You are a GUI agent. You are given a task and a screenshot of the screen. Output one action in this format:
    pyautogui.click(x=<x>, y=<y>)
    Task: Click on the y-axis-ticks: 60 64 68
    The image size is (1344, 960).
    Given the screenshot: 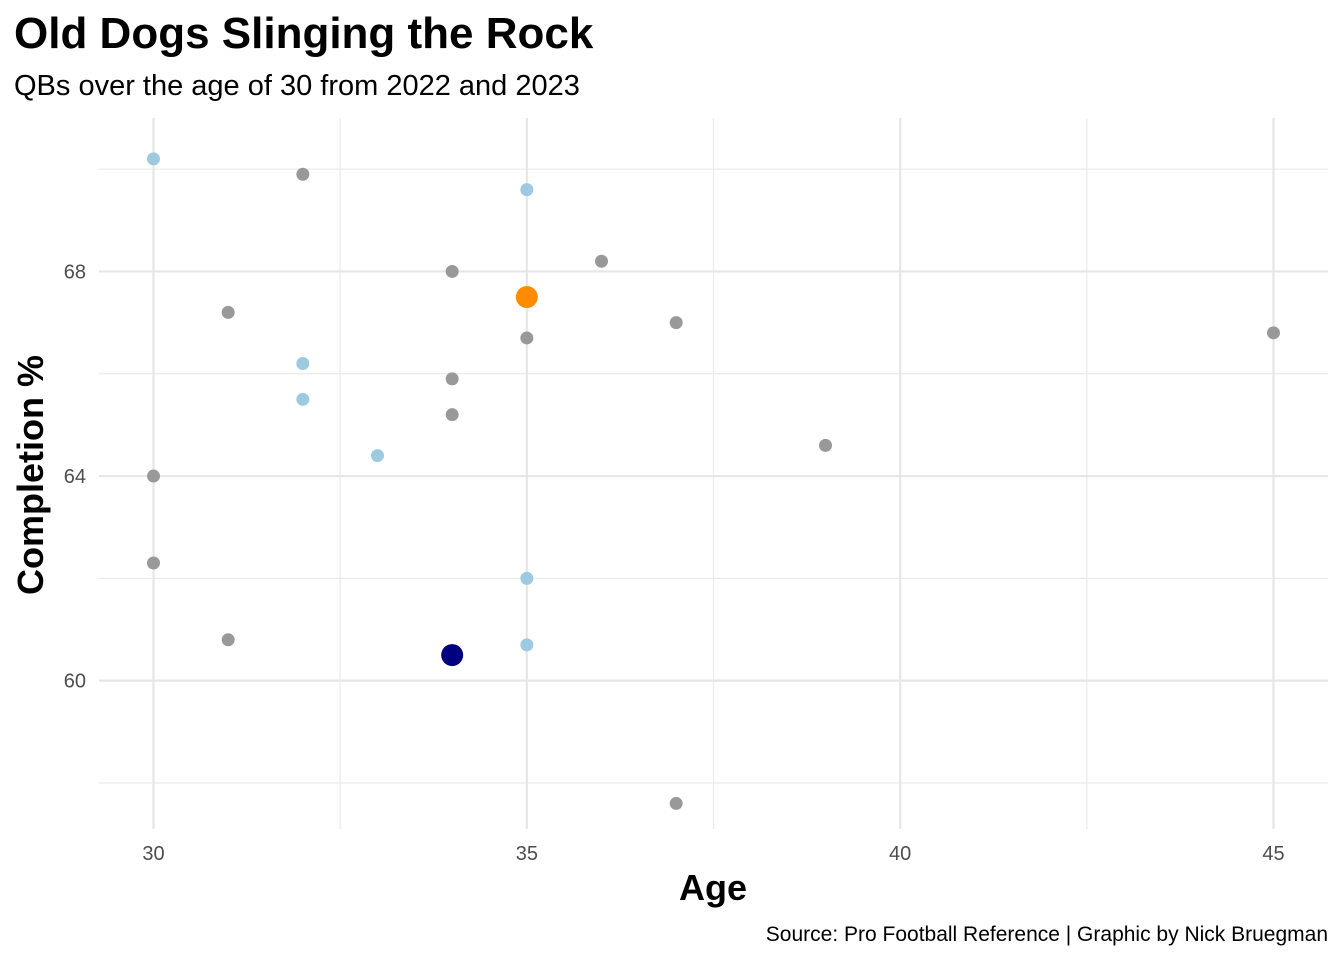 What is the action you would take?
    pyautogui.click(x=75, y=476)
    